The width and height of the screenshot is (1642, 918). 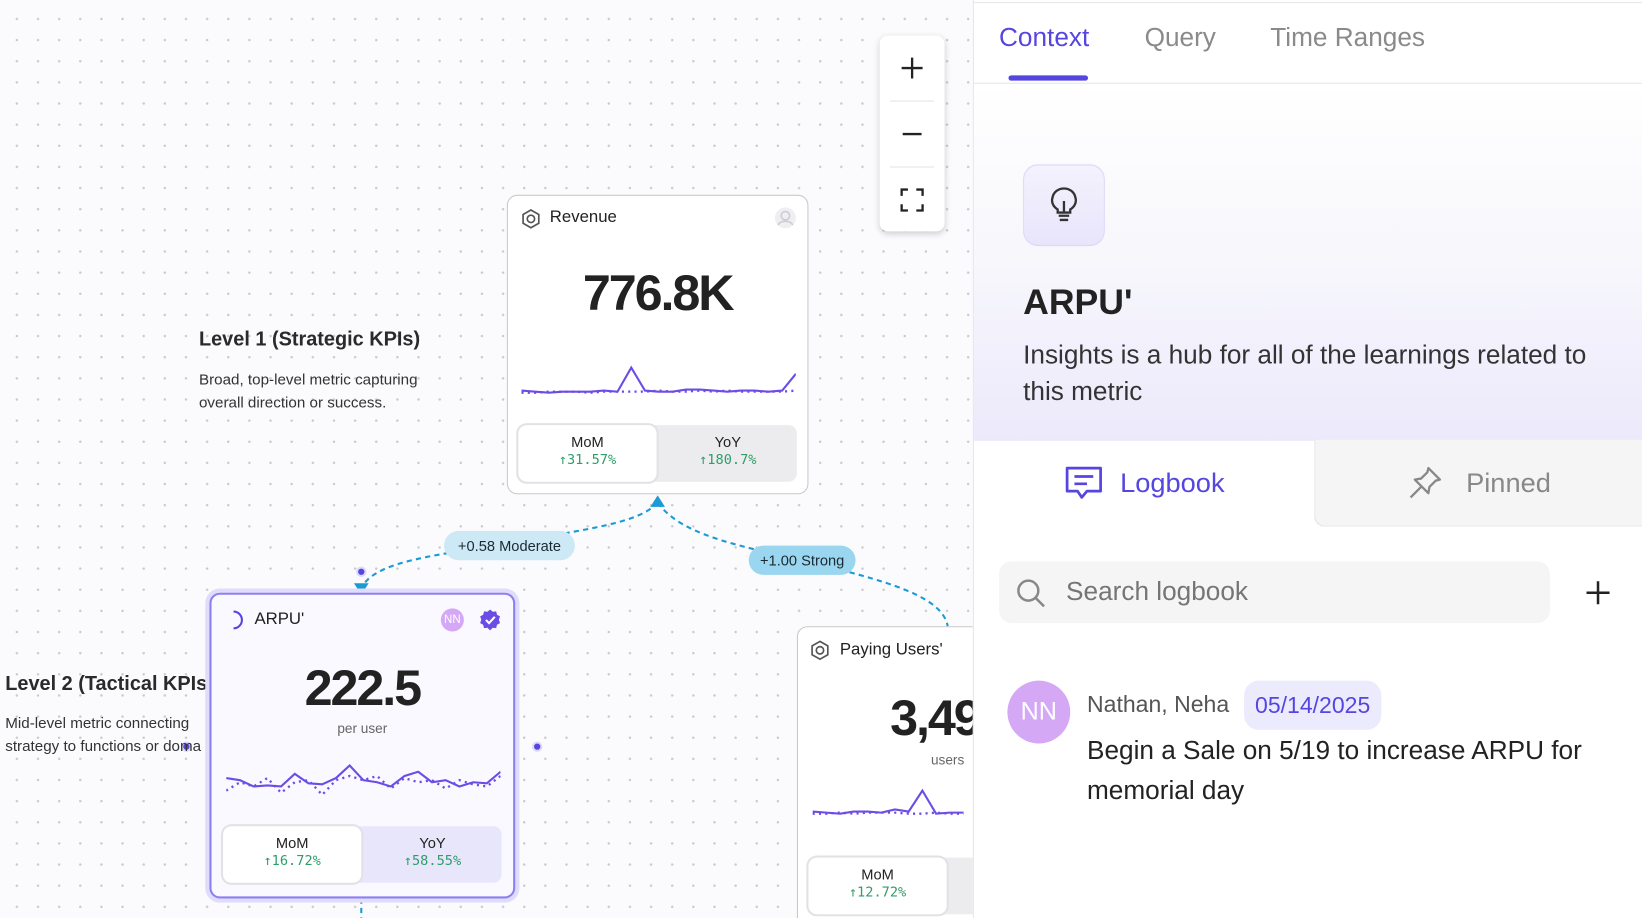 What do you see at coordinates (1313, 705) in the screenshot?
I see `entry-date-badge: 05/14/2025` at bounding box center [1313, 705].